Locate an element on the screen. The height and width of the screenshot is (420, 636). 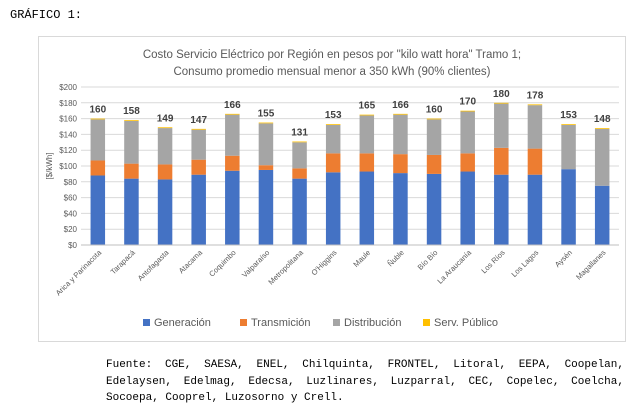
total-label: 153 is located at coordinates (333, 115).